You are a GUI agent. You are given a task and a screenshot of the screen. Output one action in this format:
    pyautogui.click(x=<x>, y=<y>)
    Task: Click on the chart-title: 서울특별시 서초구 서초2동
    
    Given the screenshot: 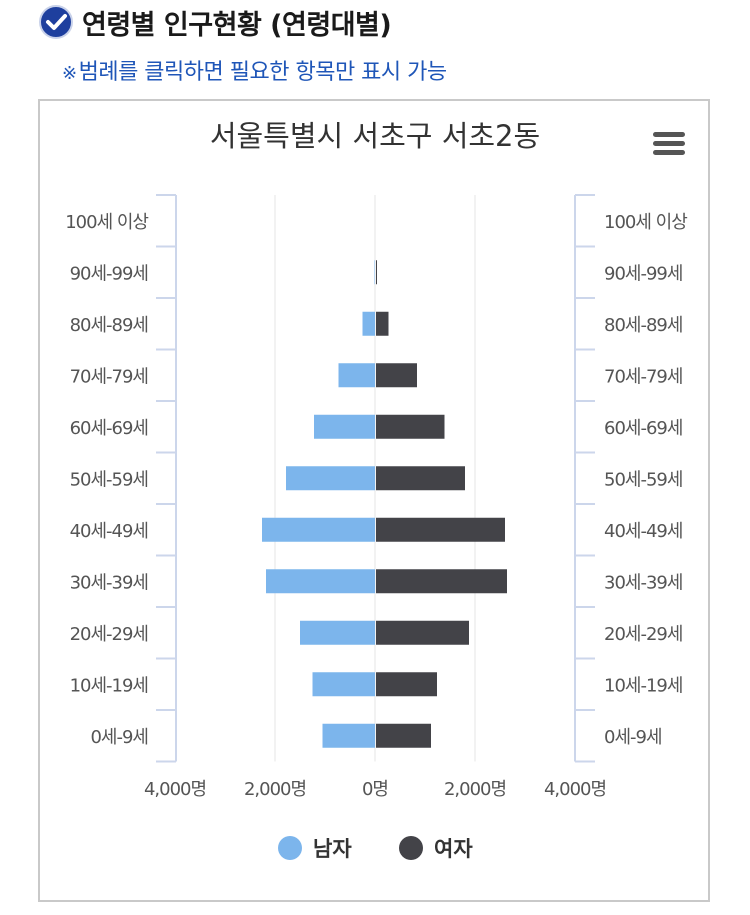 What is the action you would take?
    pyautogui.click(x=375, y=136)
    